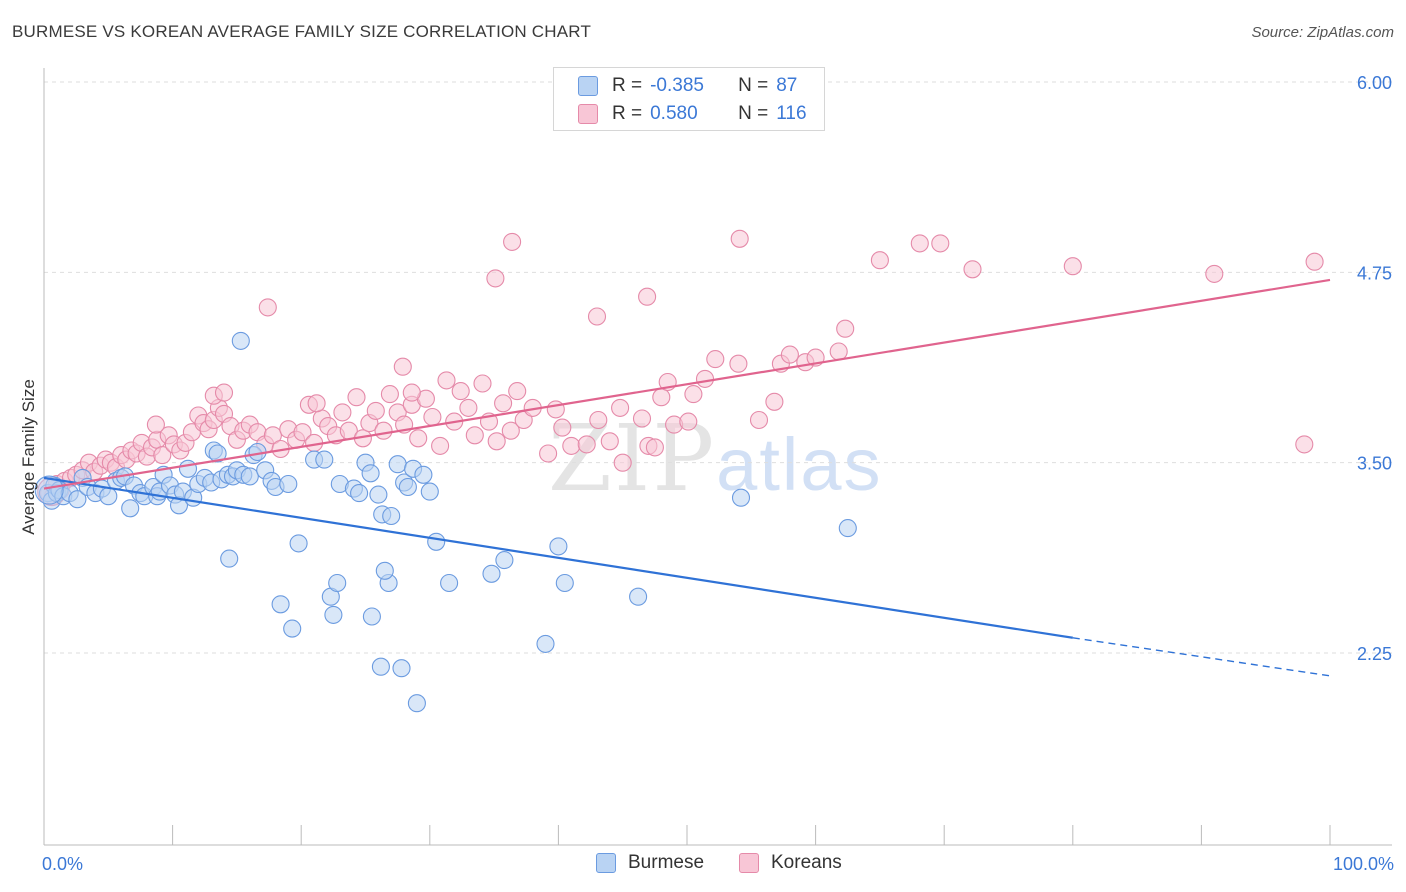  What do you see at coordinates (1374, 83) in the screenshot?
I see `y-tick-label: 6.00` at bounding box center [1374, 83].